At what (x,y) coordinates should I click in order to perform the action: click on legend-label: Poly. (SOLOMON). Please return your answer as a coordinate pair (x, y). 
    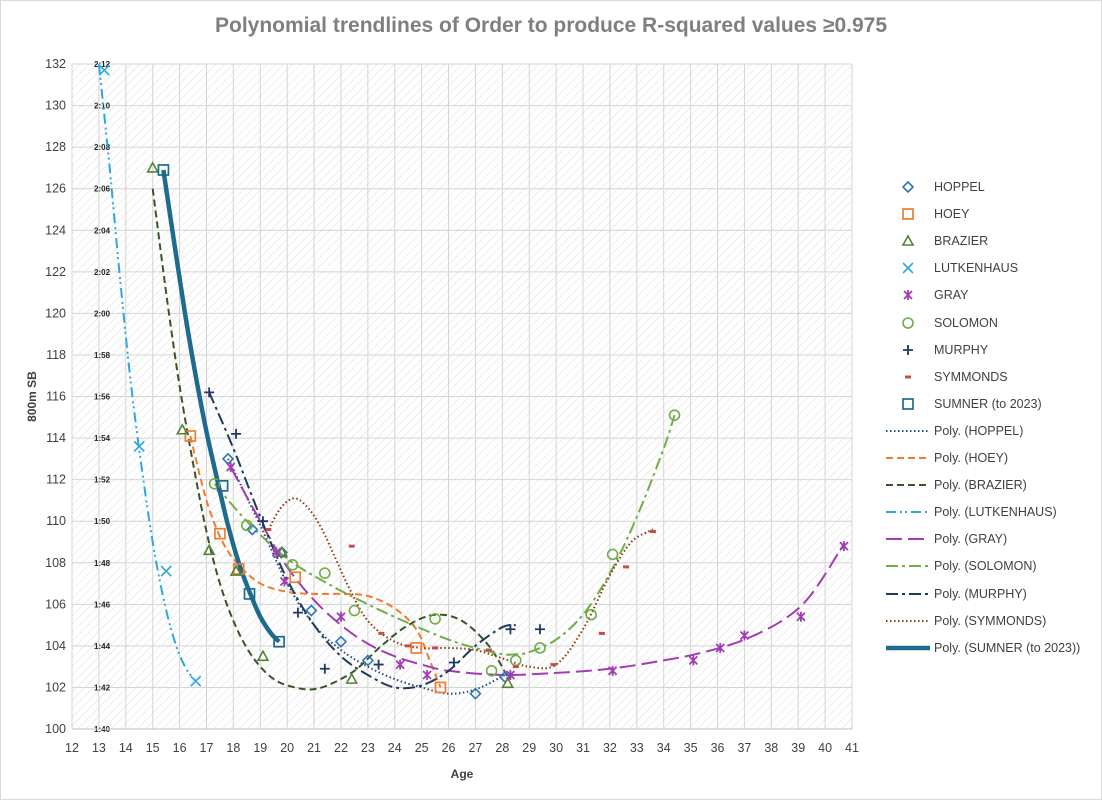
    Looking at the image, I should click on (985, 566).